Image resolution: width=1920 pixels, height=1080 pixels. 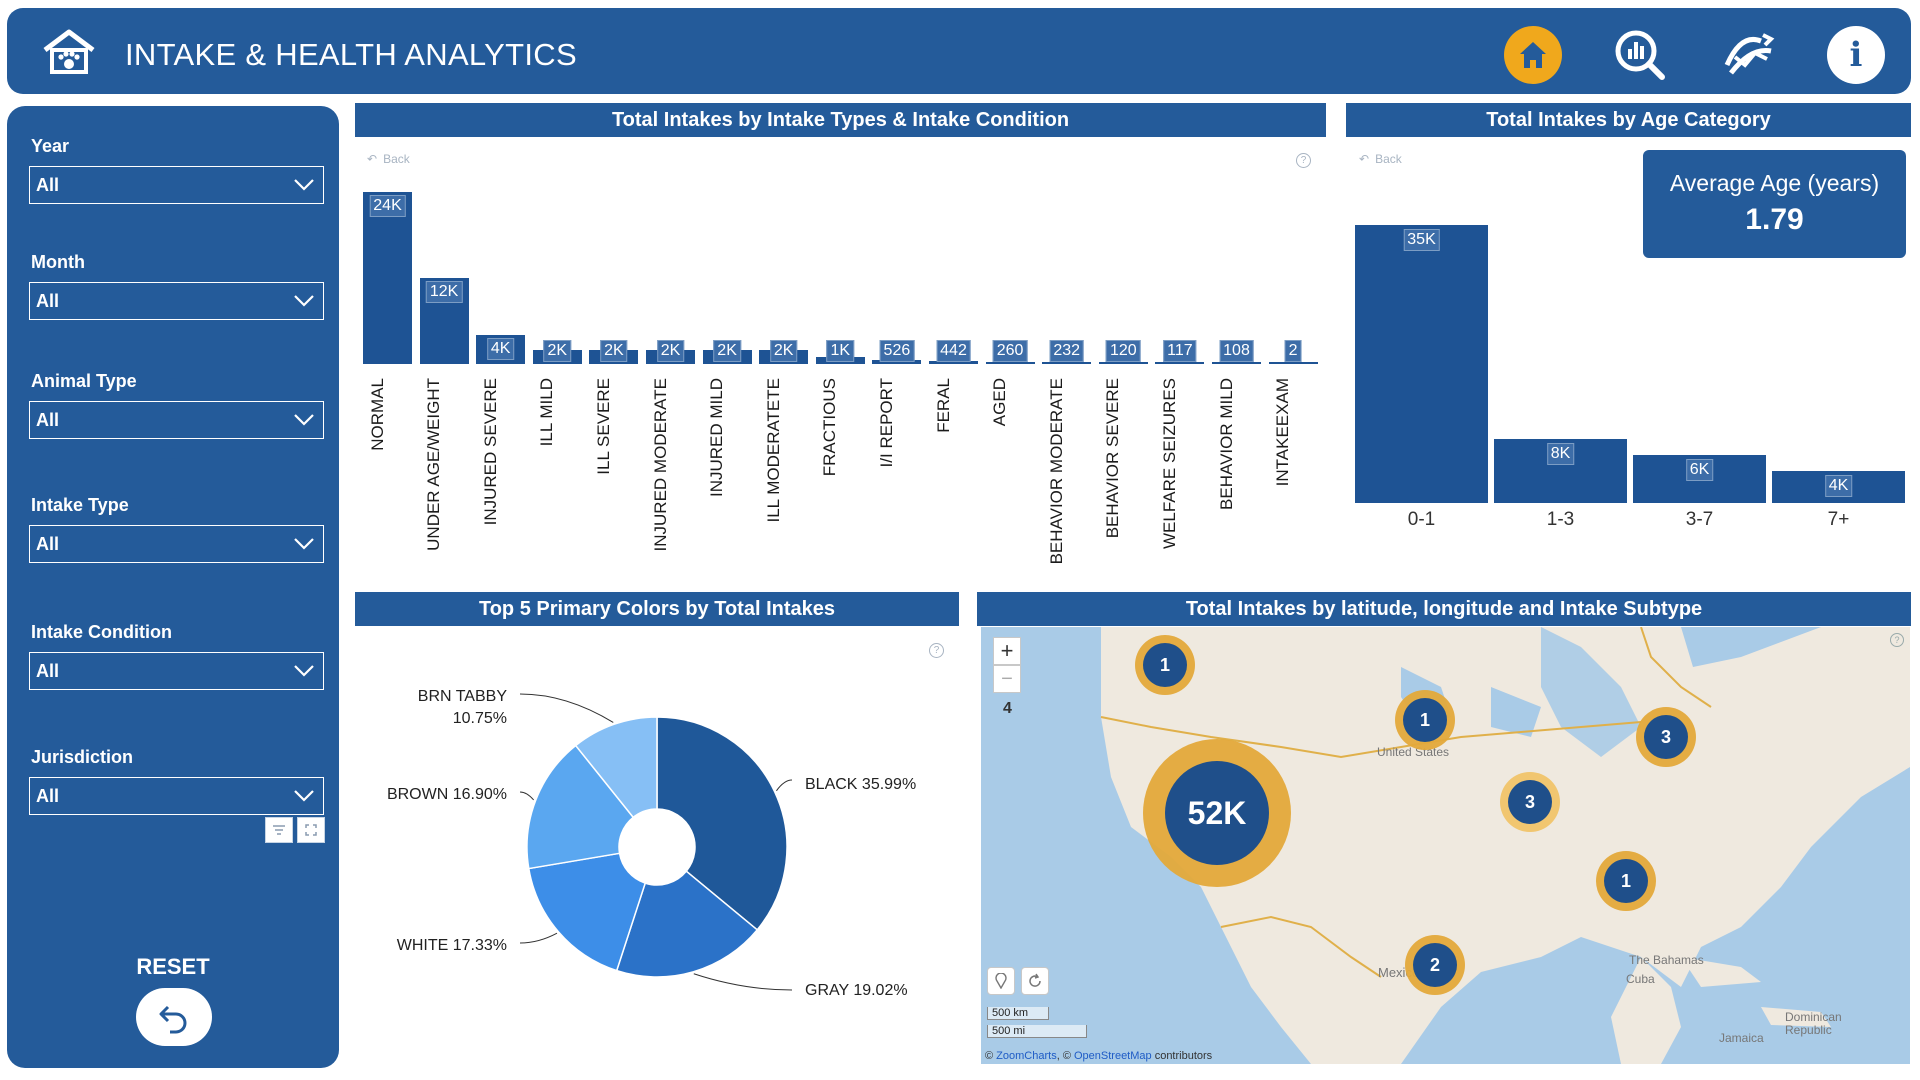 I want to click on place-label: The Bahamas, so click(x=1666, y=960).